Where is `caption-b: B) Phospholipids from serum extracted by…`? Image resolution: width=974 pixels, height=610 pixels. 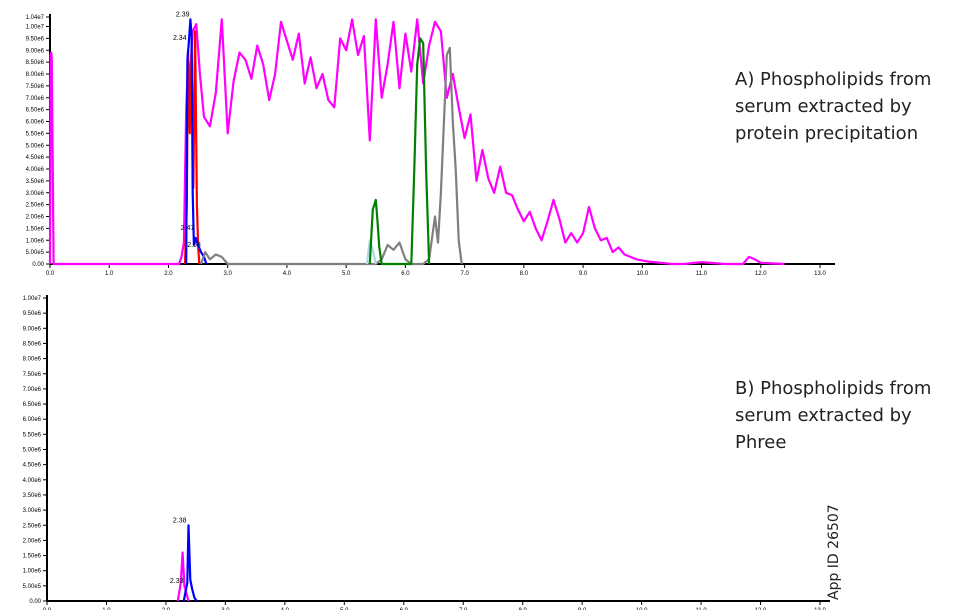 caption-b: B) Phospholipids from serum extracted by… is located at coordinates (833, 415).